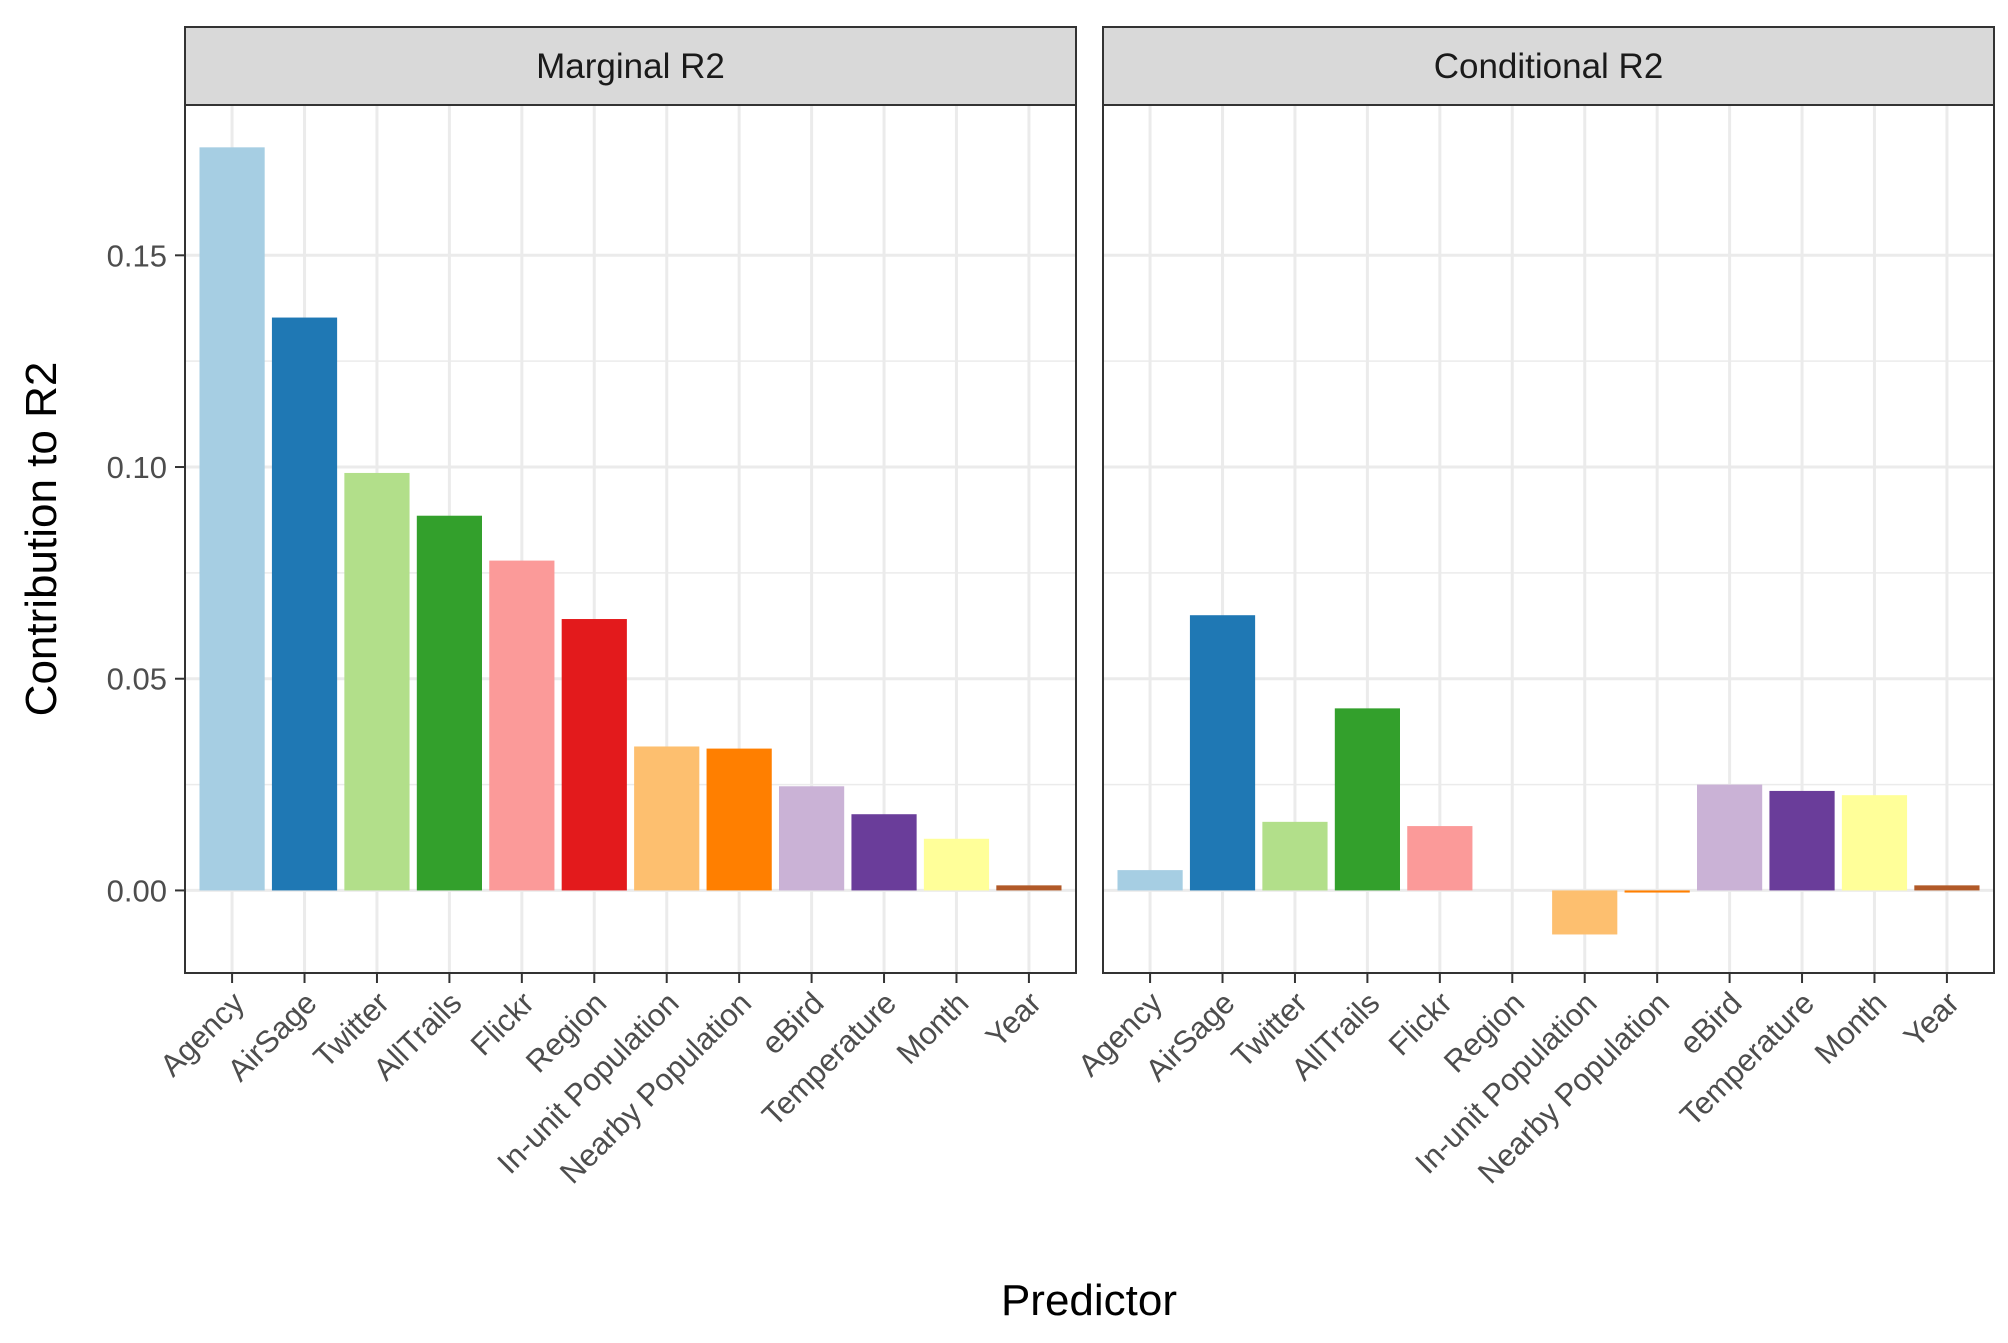 The image size is (2008, 1343). What do you see at coordinates (594, 755) in the screenshot?
I see `bar-region` at bounding box center [594, 755].